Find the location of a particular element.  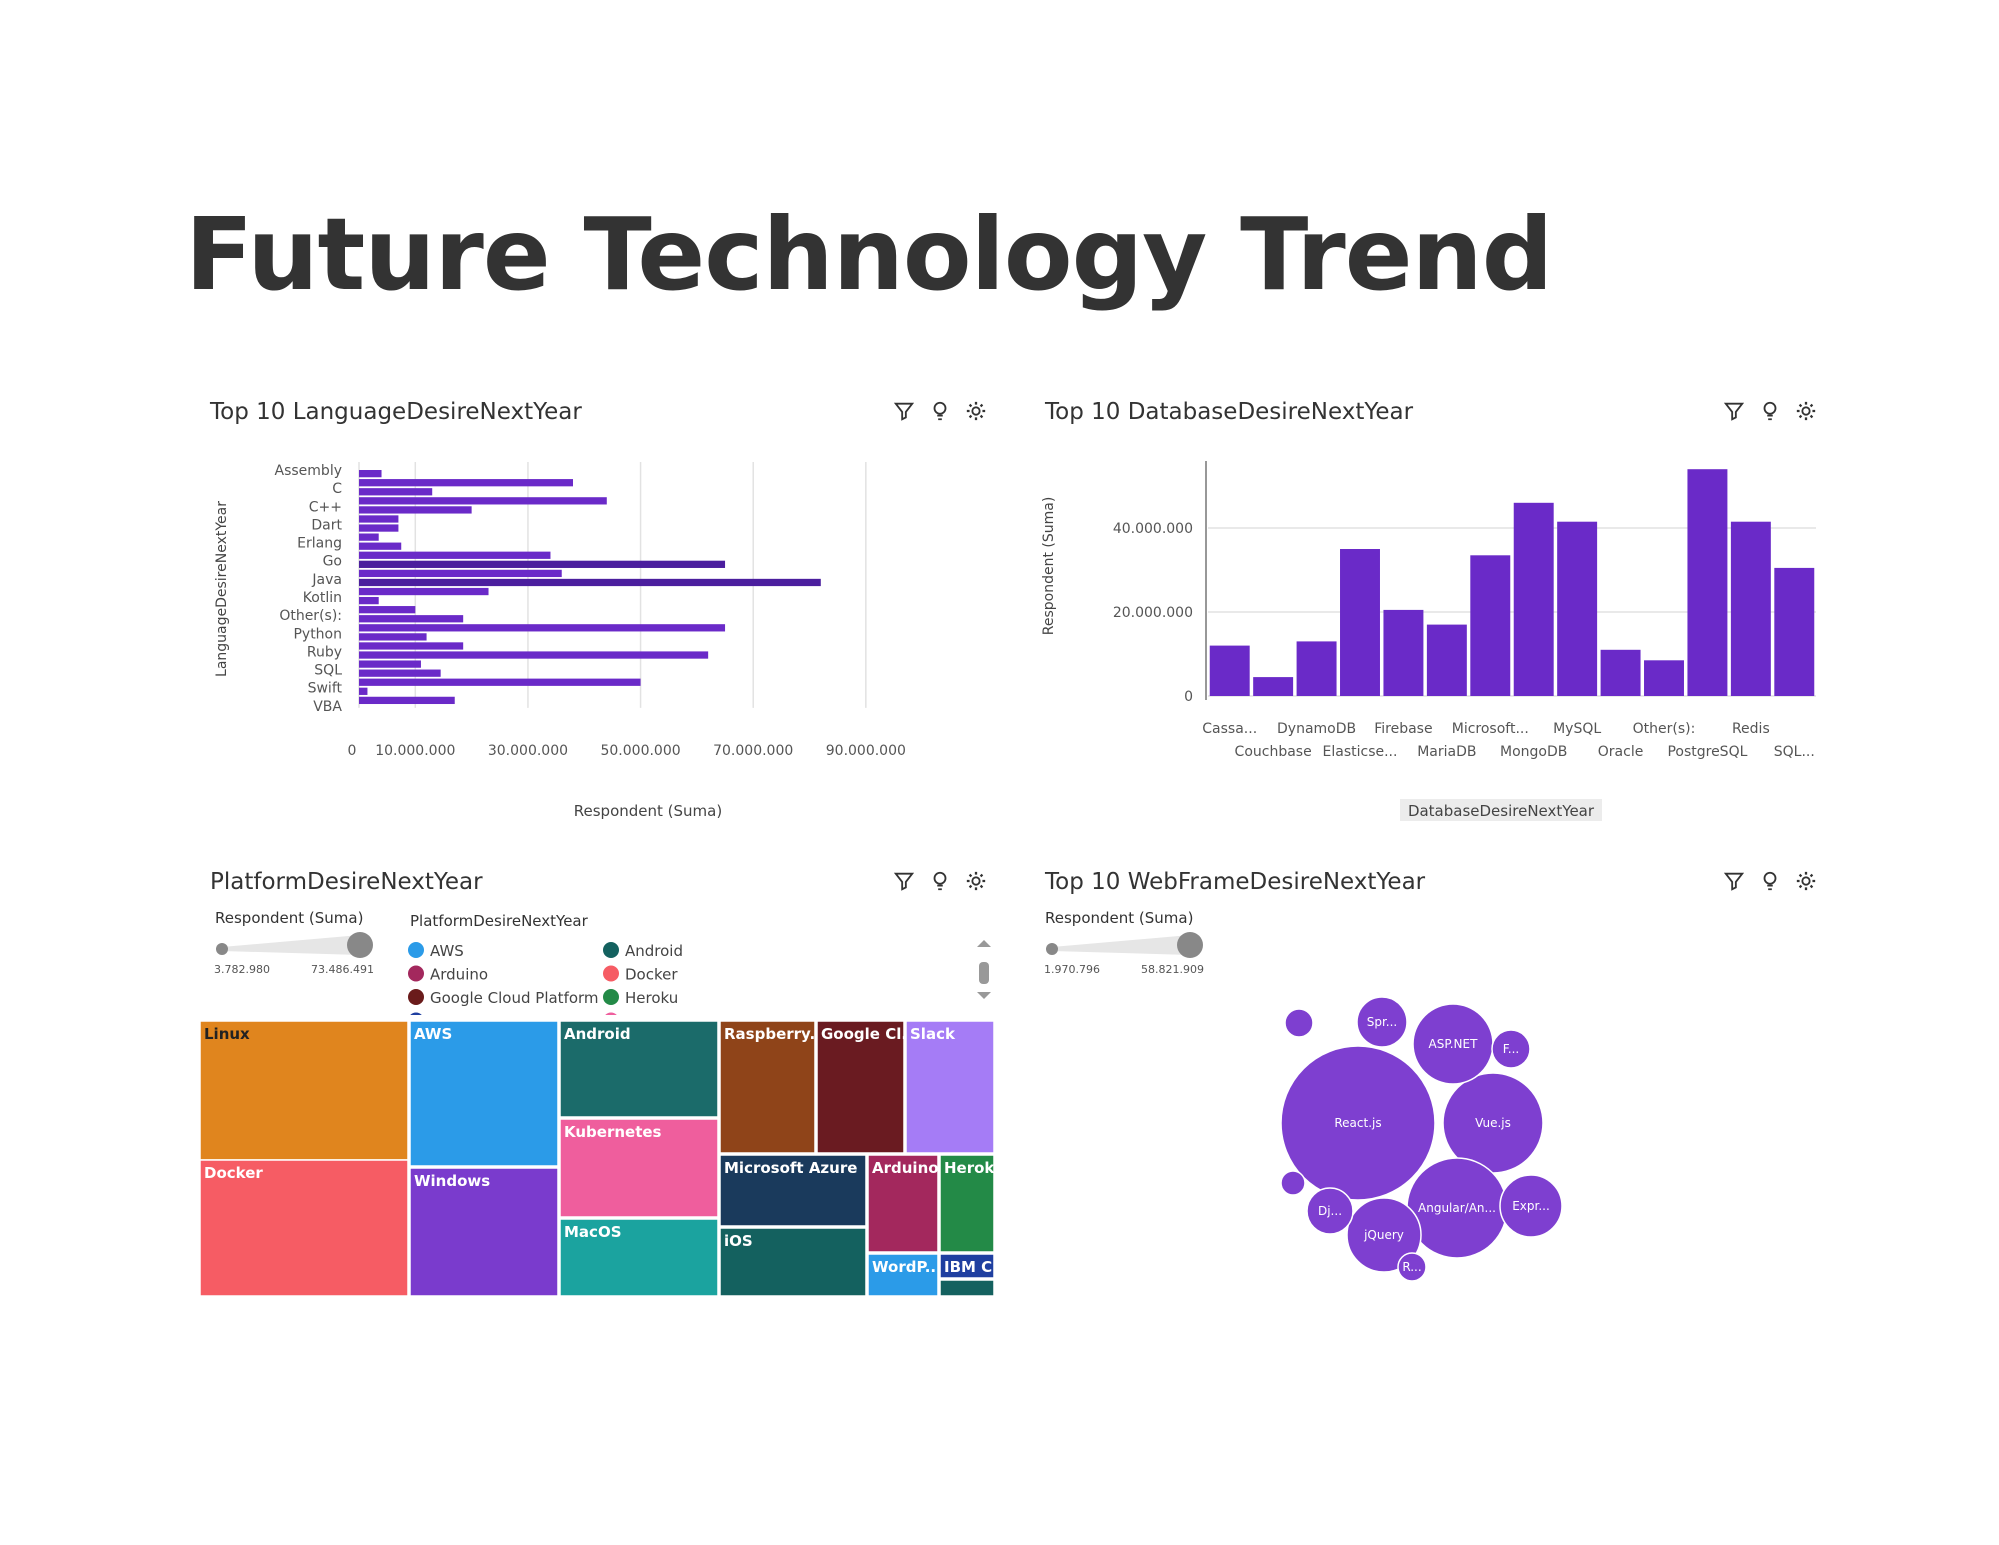

tile-label: iOS is located at coordinates (738, 1241).